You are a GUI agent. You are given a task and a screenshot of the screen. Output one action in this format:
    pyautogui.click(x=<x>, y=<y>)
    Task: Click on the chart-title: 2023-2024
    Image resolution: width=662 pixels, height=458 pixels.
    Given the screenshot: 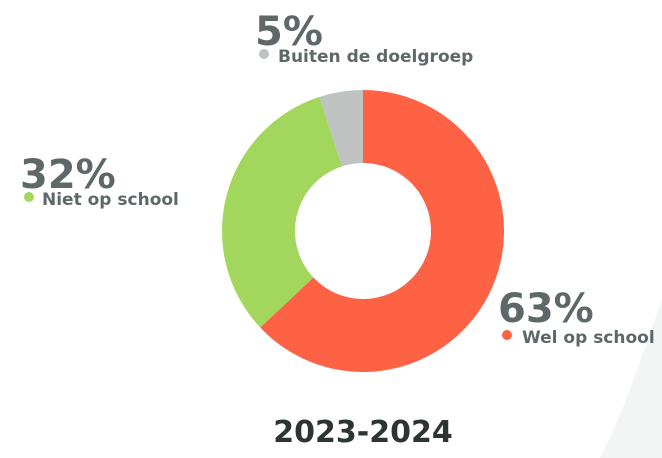 What is the action you would take?
    pyautogui.click(x=362, y=432)
    